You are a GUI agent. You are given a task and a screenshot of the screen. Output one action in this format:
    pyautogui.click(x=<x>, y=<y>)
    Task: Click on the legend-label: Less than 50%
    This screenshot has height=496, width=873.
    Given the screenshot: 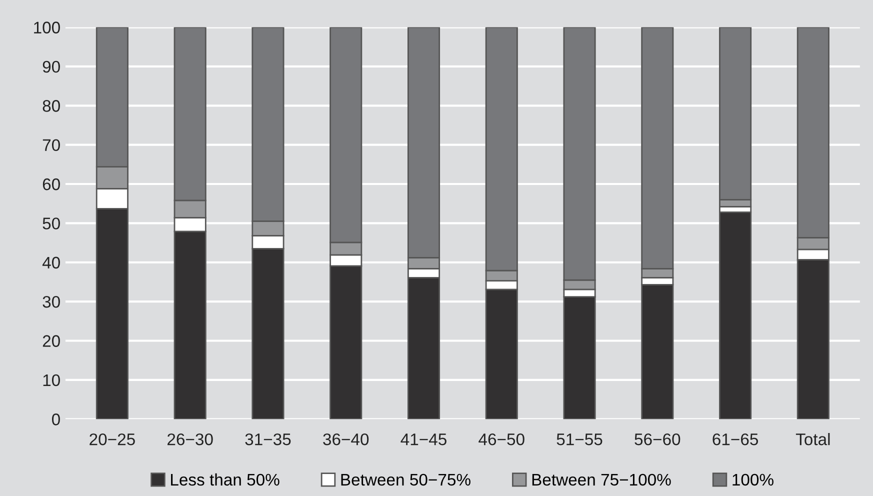 What is the action you would take?
    pyautogui.click(x=225, y=479)
    